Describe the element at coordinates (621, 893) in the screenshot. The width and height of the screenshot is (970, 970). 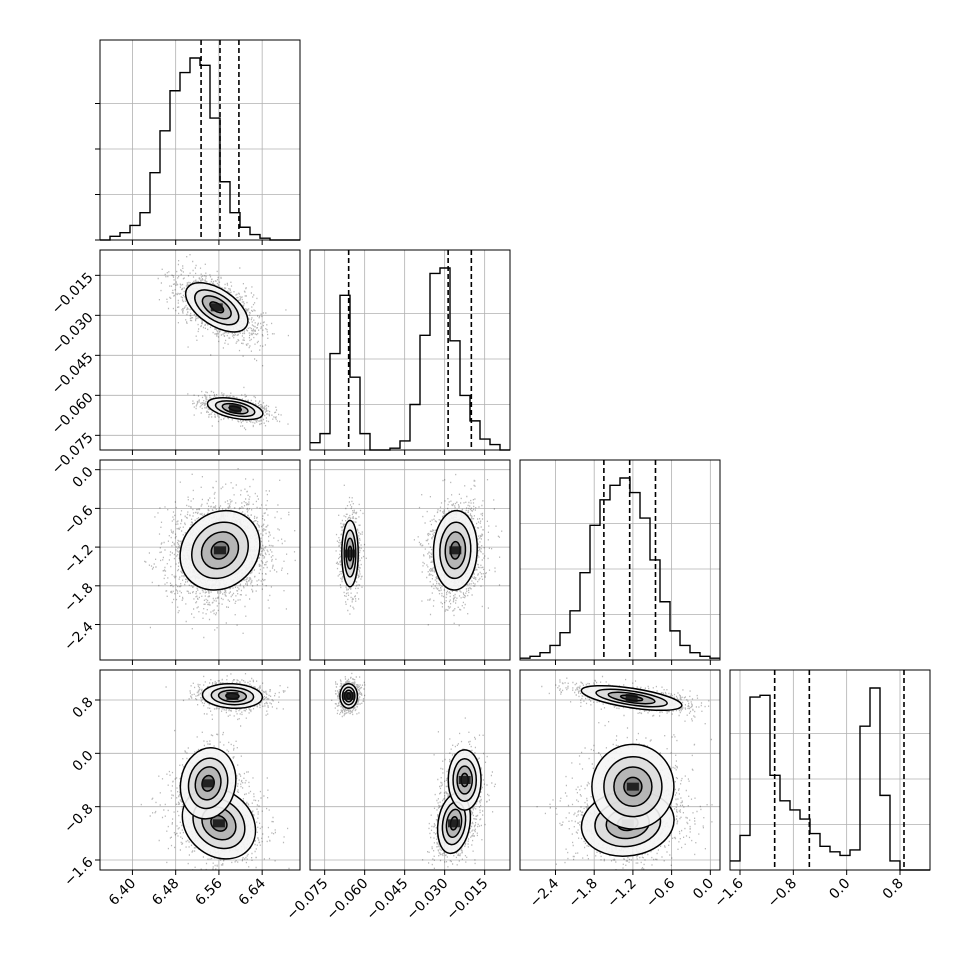
I see `x-tick-label: −1.2` at that location.